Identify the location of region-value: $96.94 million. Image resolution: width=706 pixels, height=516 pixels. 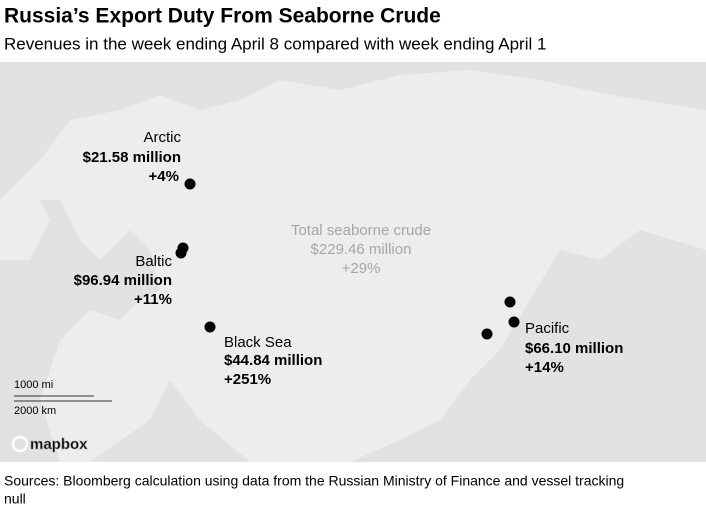
(123, 280).